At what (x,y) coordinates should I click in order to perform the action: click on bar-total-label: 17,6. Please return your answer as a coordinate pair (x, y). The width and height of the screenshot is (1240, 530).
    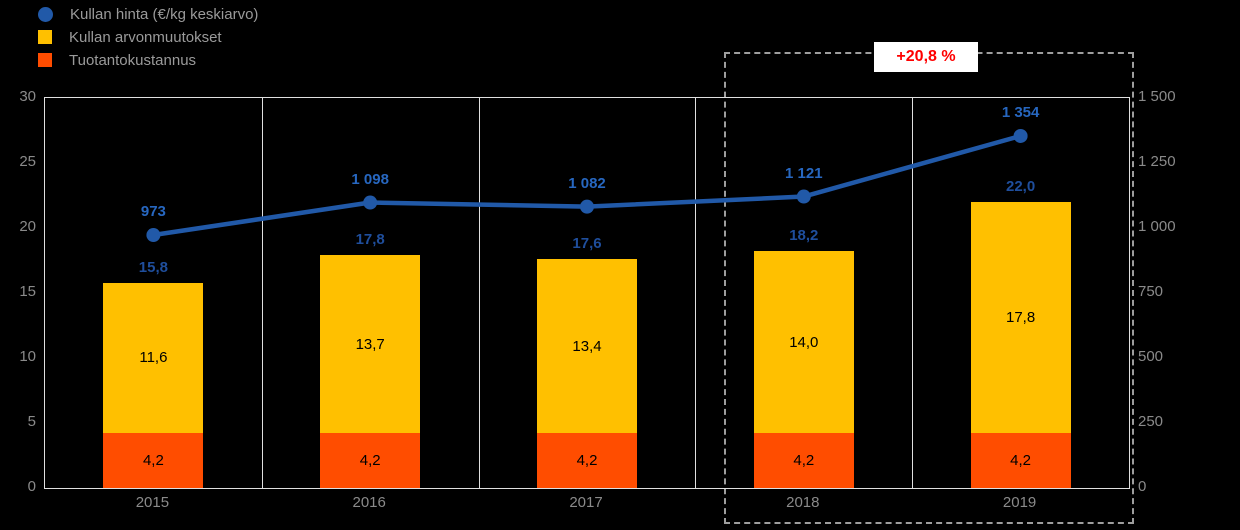
    Looking at the image, I should click on (587, 244).